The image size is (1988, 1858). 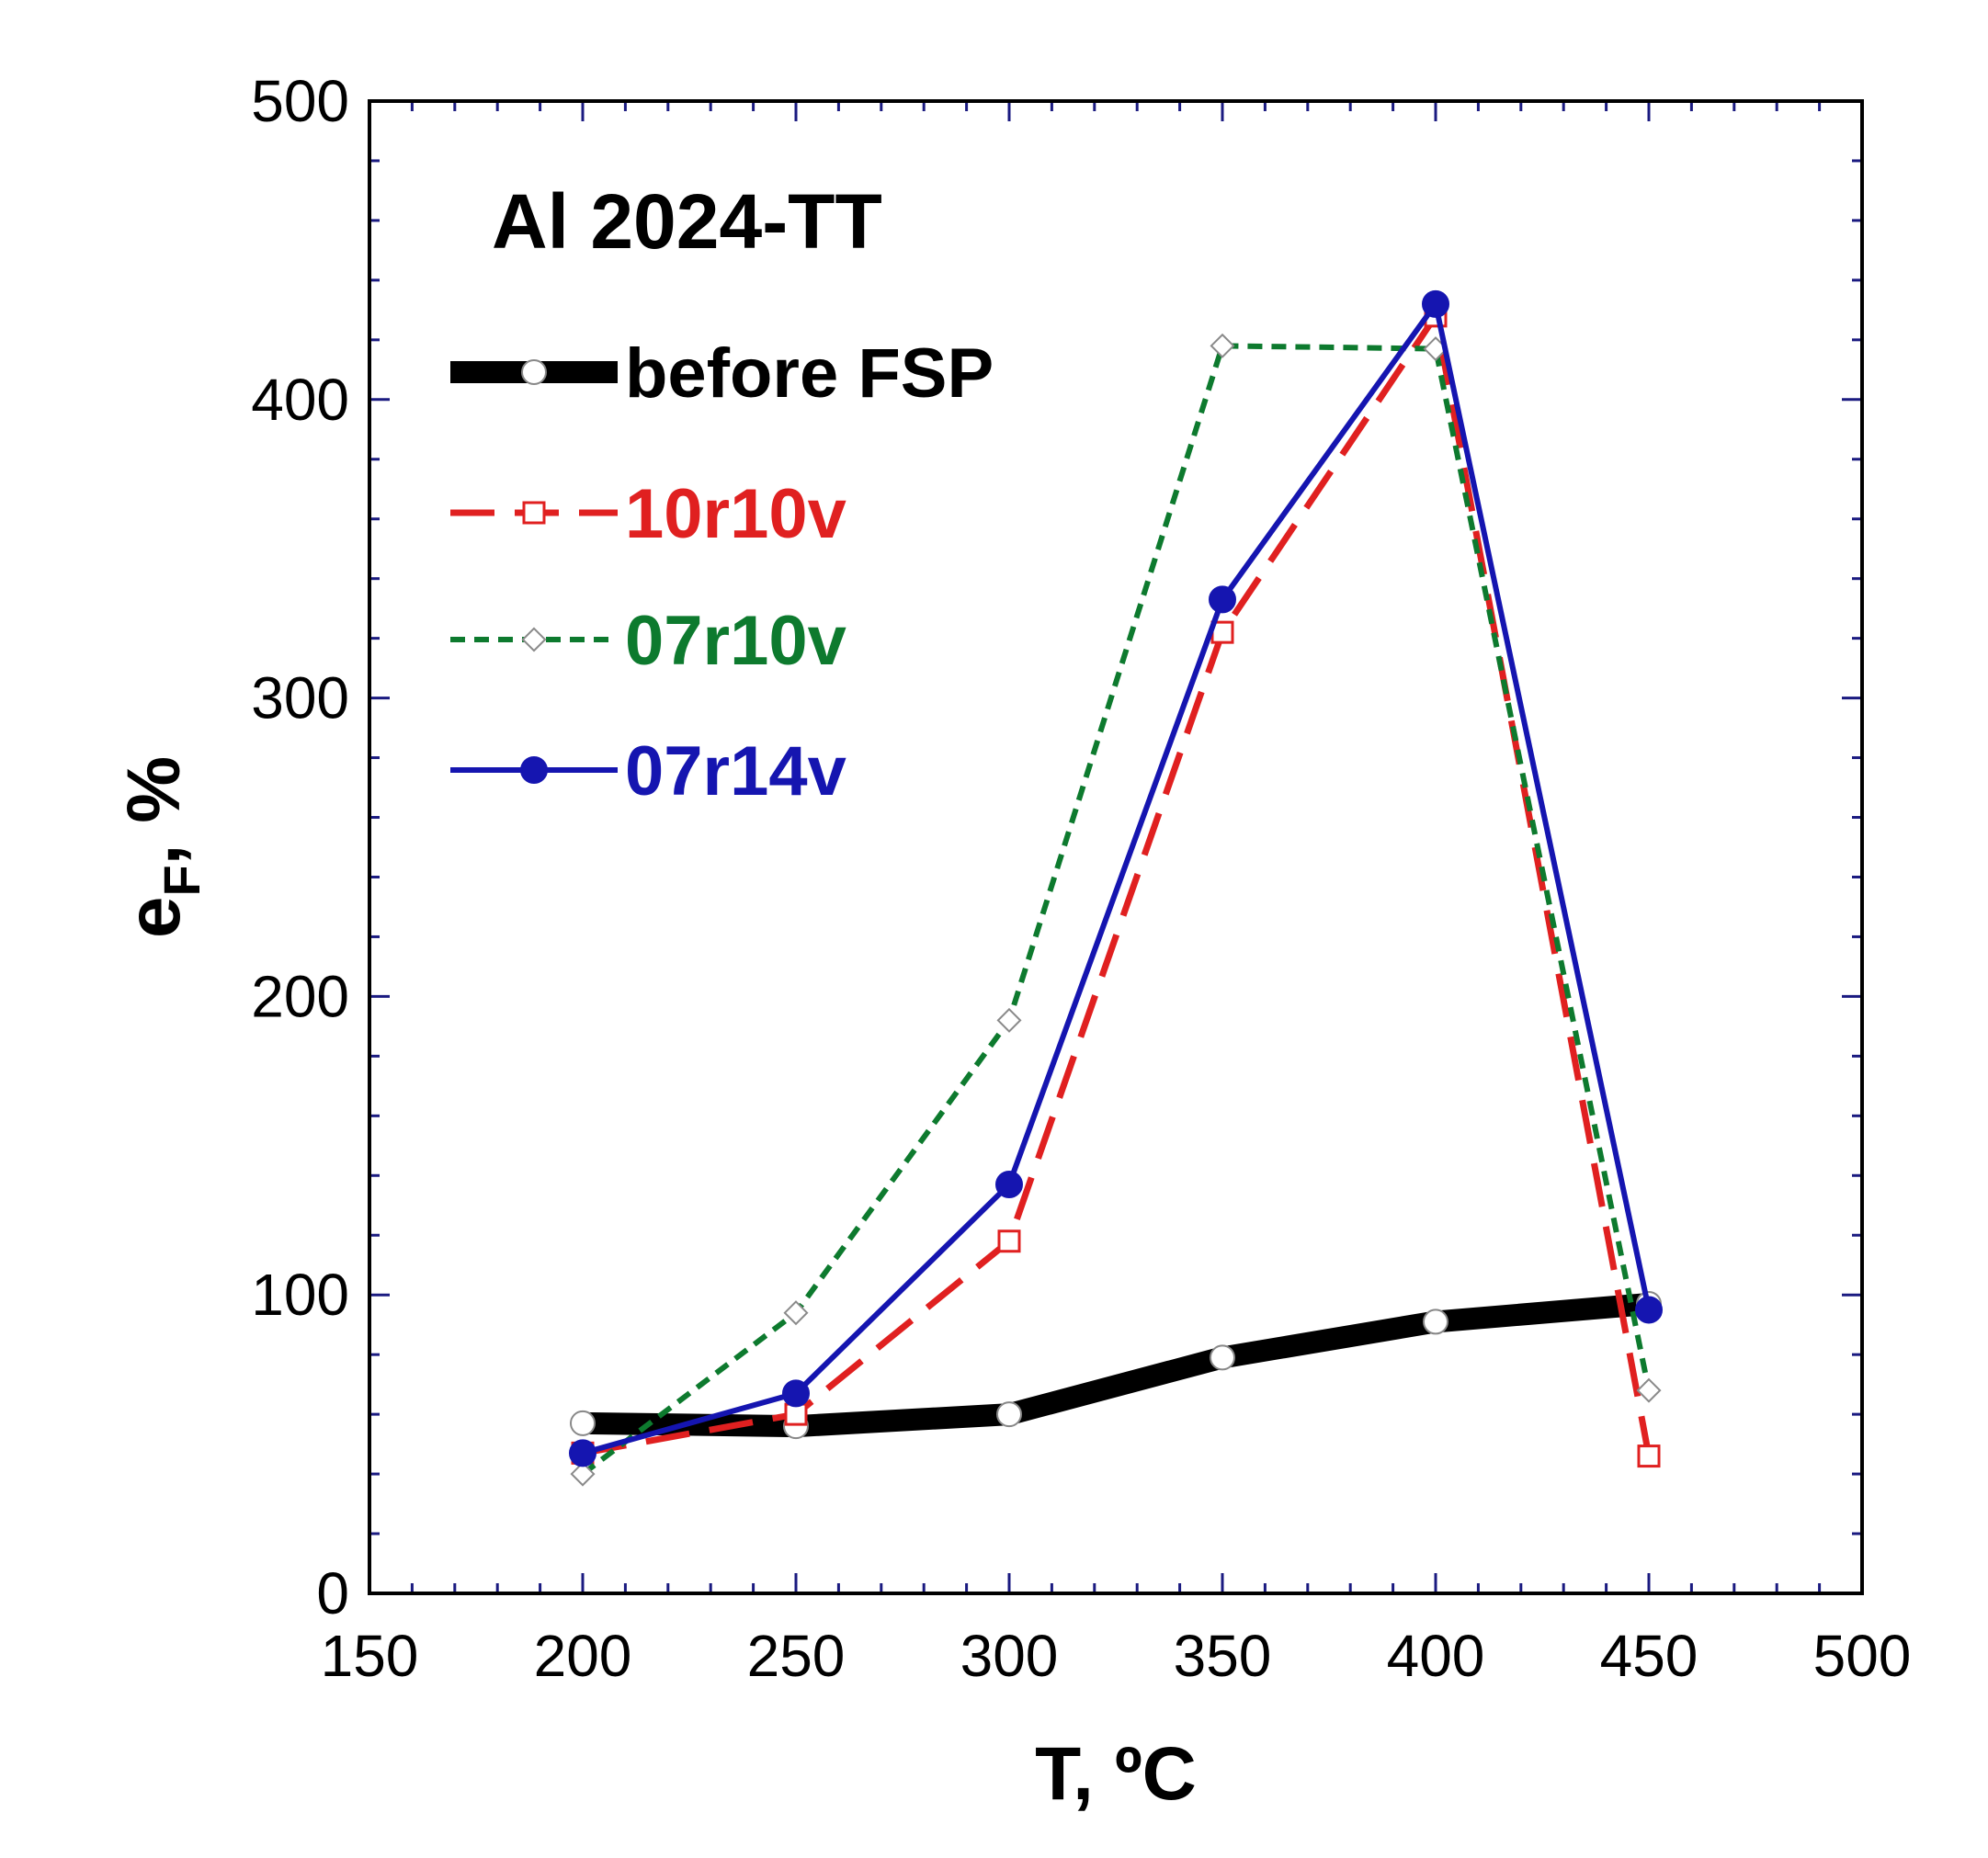 What do you see at coordinates (1223, 1656) in the screenshot?
I see `x-tick-label: 350` at bounding box center [1223, 1656].